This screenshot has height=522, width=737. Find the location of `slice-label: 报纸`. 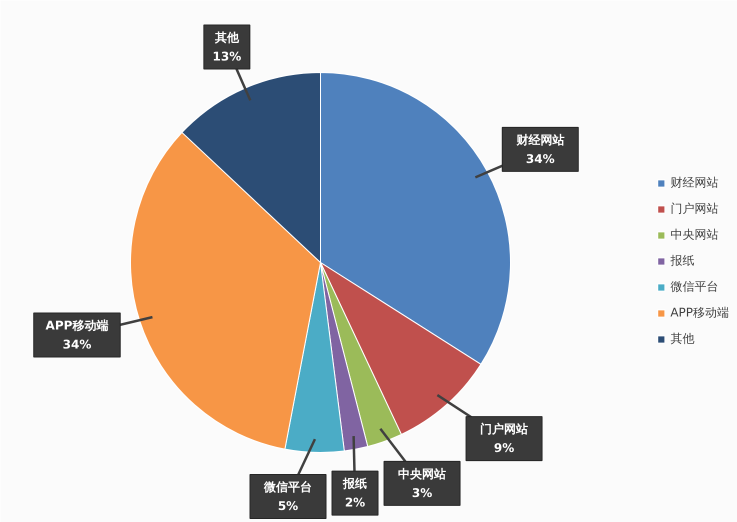

slice-label: 报纸 is located at coordinates (355, 483).